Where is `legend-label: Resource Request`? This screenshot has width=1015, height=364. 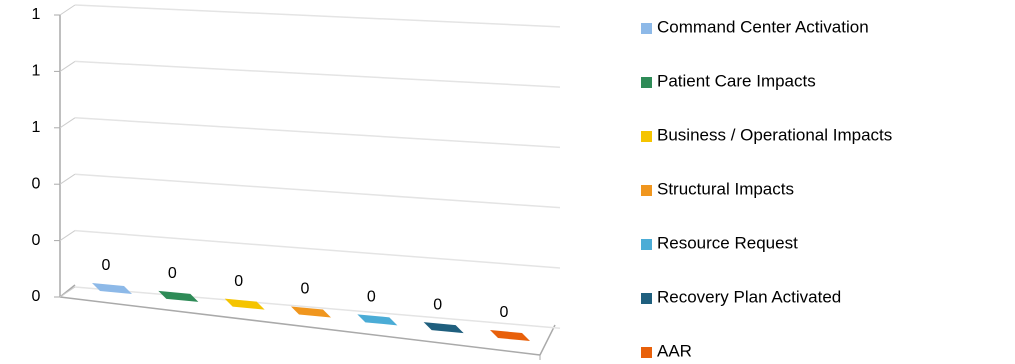 legend-label: Resource Request is located at coordinates (727, 242).